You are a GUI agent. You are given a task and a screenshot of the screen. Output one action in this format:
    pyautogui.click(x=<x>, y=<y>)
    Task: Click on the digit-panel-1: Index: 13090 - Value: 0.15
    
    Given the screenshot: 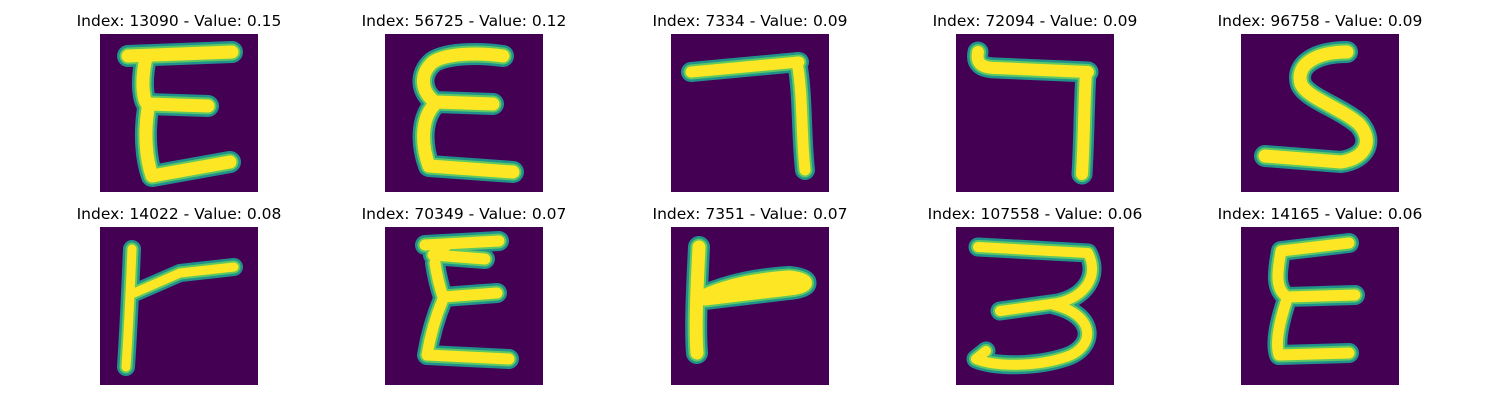 What is the action you would take?
    pyautogui.click(x=179, y=96)
    